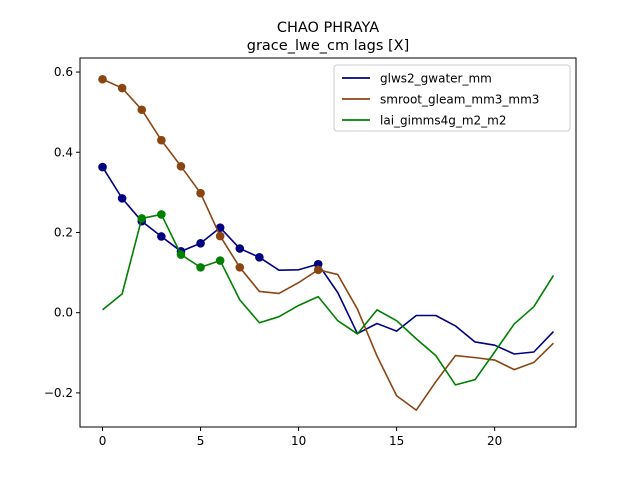 The image size is (640, 480). I want to click on legend-label: glws2_gwater_mm, so click(436, 79).